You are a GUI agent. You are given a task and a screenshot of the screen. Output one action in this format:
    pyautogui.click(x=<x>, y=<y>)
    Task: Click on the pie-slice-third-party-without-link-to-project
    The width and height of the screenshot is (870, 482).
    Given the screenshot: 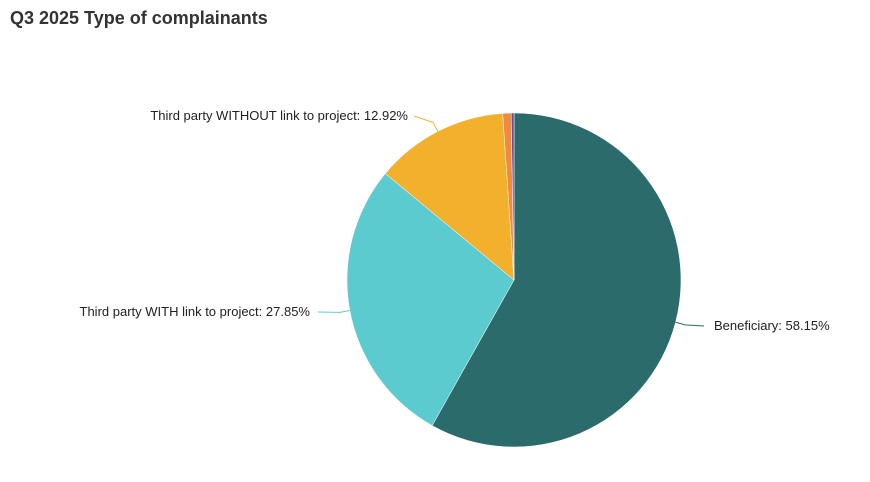 What is the action you would take?
    pyautogui.click(x=449, y=197)
    